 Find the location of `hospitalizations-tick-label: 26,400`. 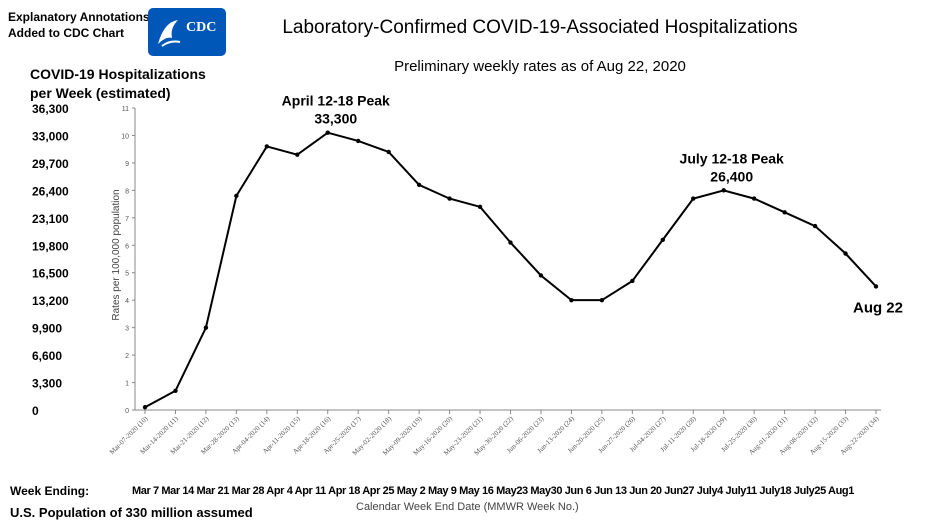

hospitalizations-tick-label: 26,400 is located at coordinates (50, 191).